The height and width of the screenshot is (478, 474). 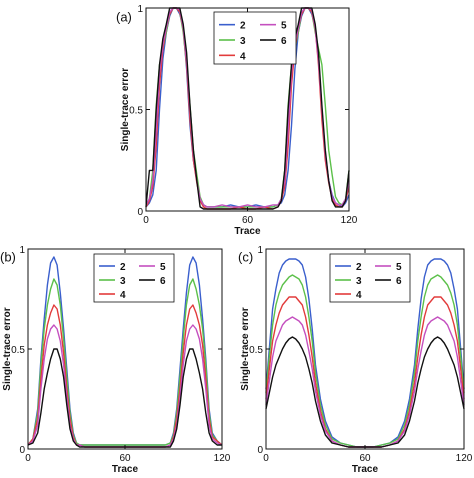 I want to click on panel-label: (c), so click(x=245, y=257).